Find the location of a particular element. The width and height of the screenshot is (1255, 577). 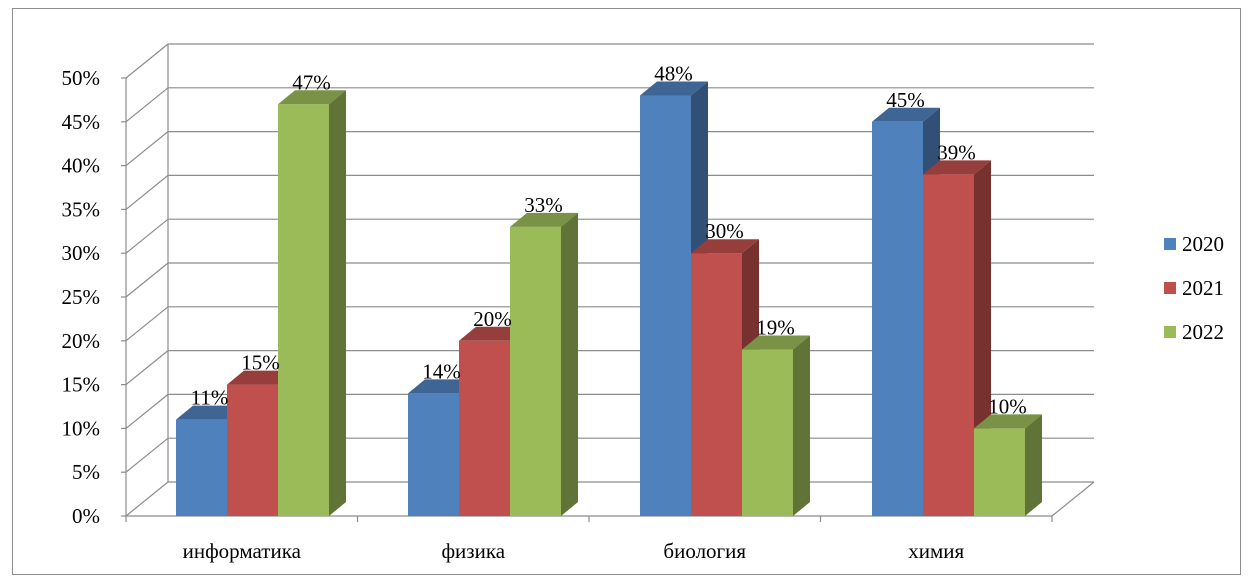

y-tick-label: 35% is located at coordinates (81, 209).